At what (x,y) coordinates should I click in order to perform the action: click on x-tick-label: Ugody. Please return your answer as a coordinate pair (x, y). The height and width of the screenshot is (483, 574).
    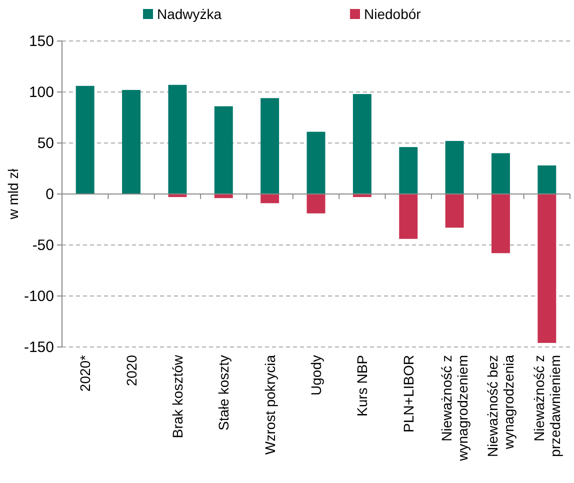
    Looking at the image, I should click on (316, 375).